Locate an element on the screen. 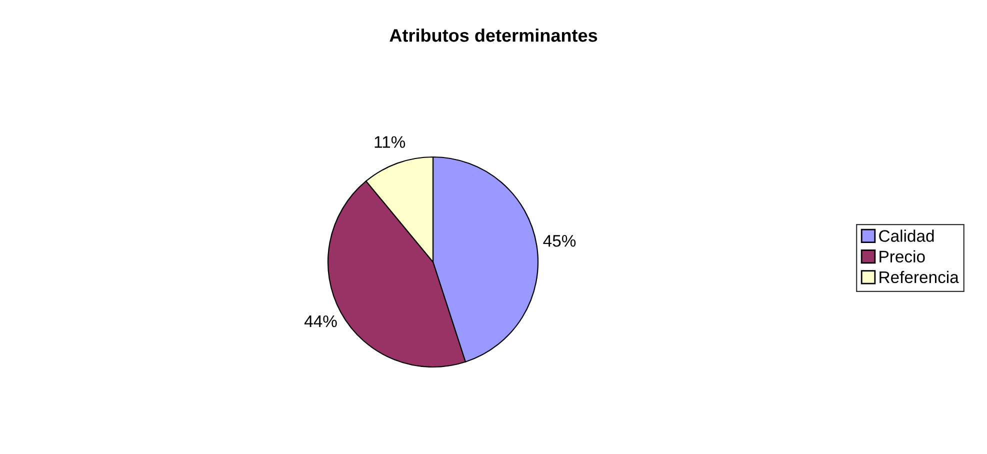 The height and width of the screenshot is (454, 987). legend-label: Referencia is located at coordinates (919, 277).